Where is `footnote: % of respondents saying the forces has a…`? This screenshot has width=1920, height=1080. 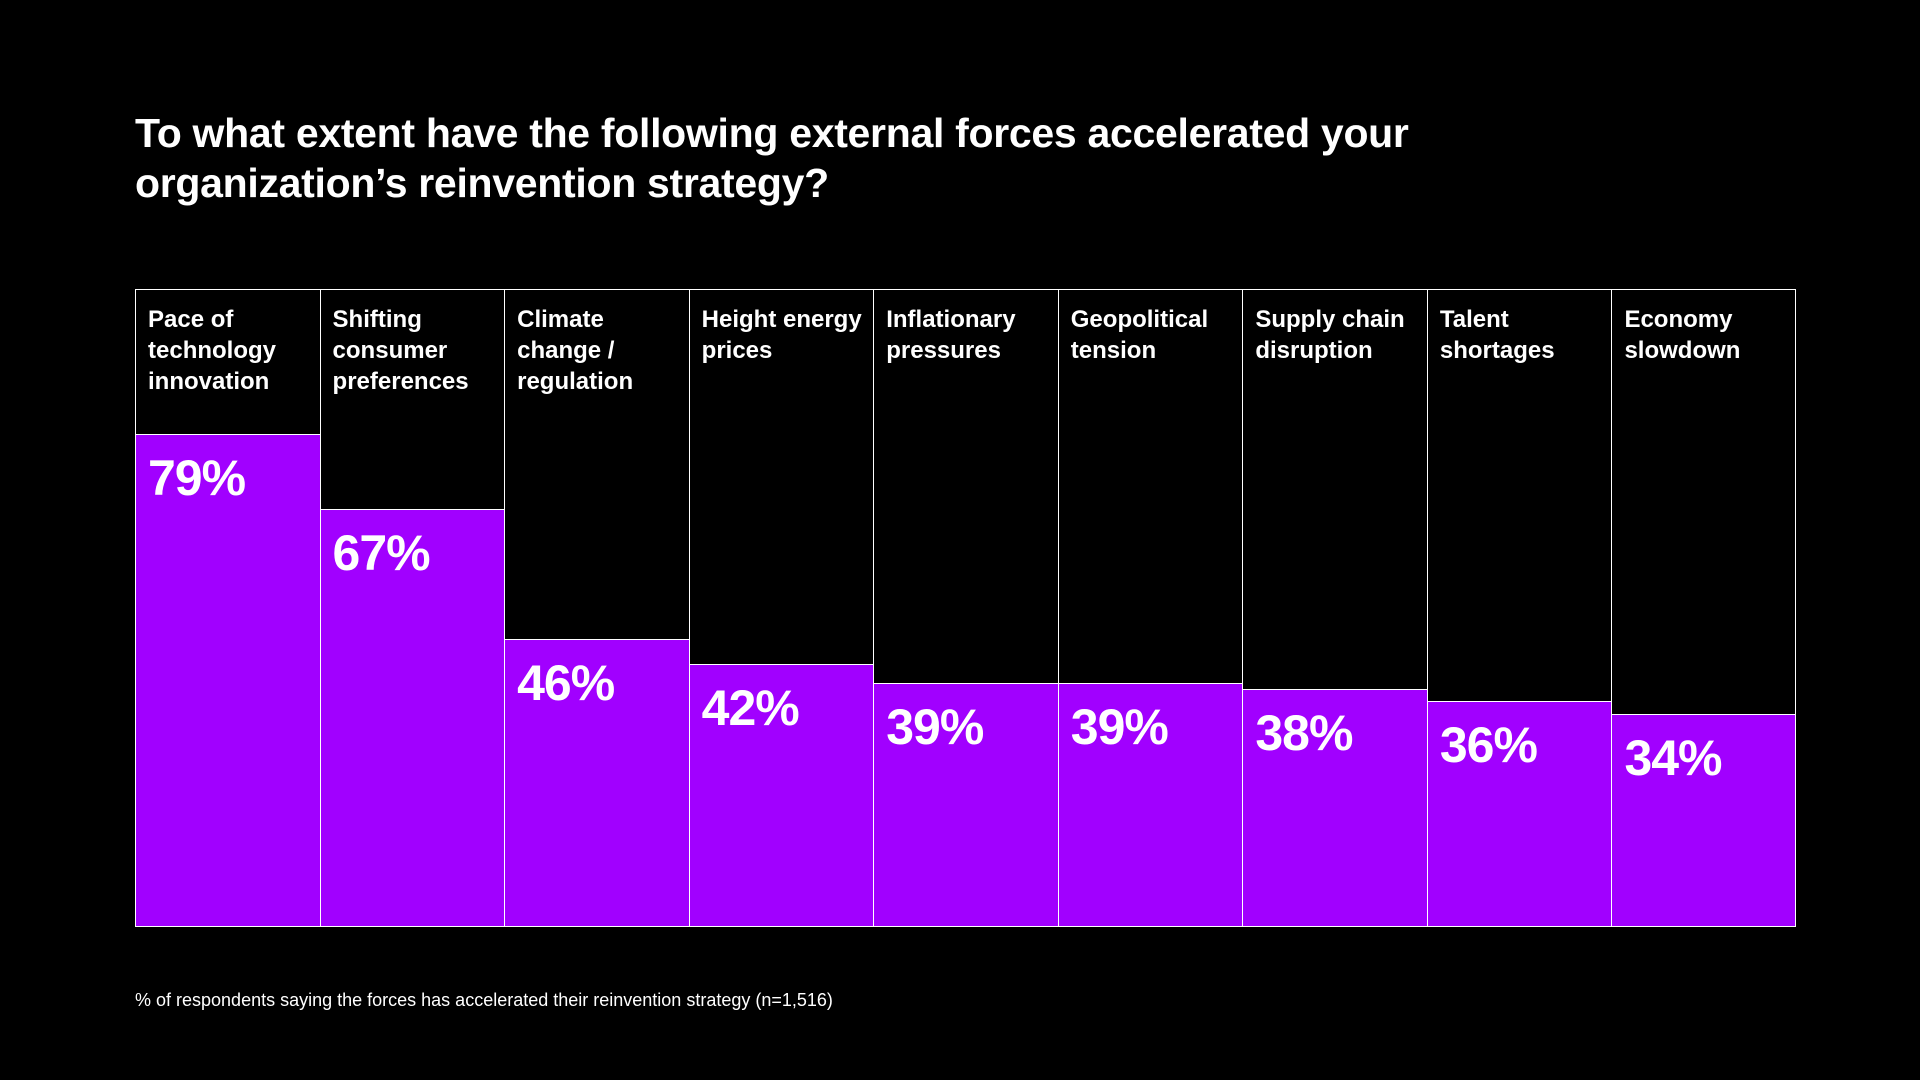
footnote: % of respondents saying the forces has a… is located at coordinates (484, 1000).